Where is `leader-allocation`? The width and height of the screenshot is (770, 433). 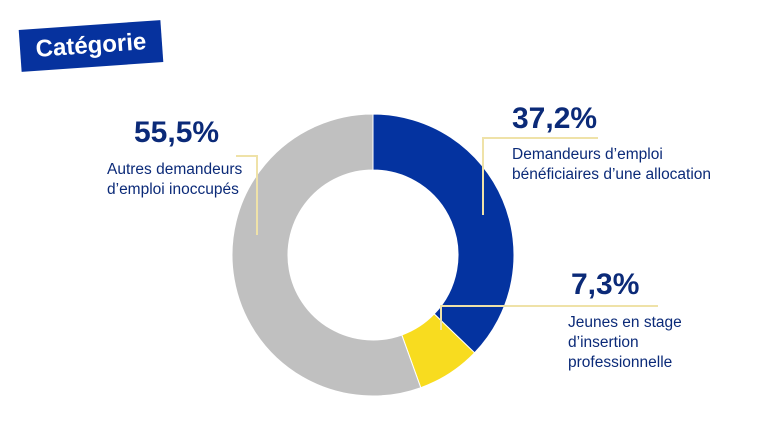
leader-allocation is located at coordinates (540, 176).